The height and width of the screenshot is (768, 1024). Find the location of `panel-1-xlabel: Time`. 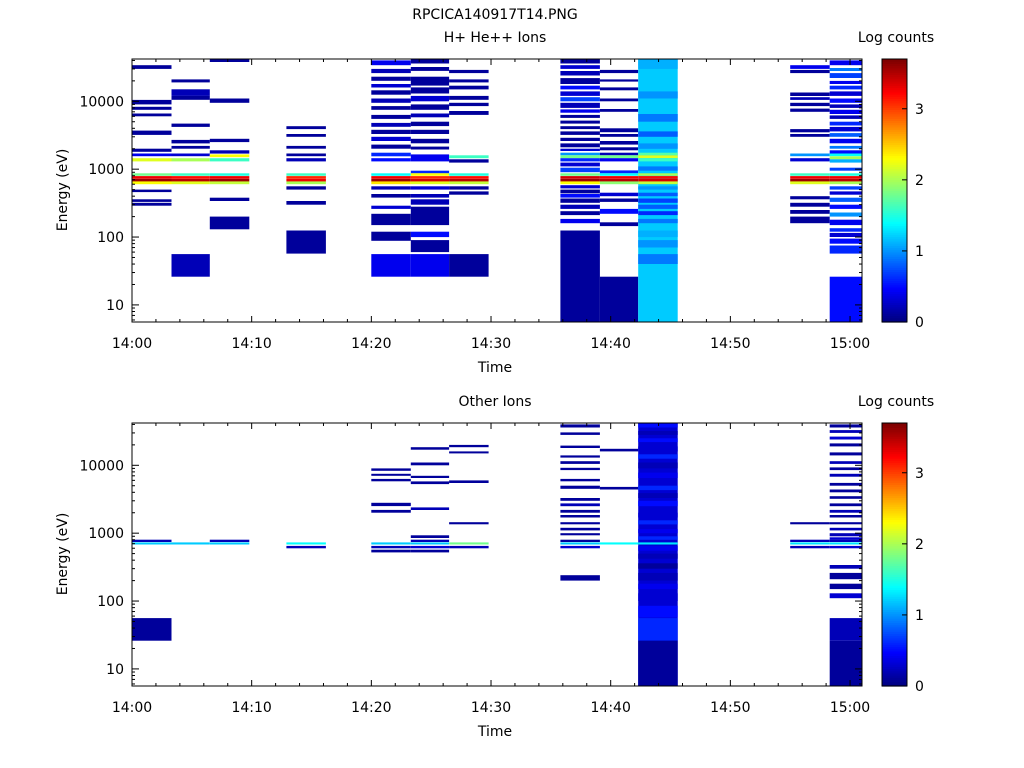

panel-1-xlabel: Time is located at coordinates (494, 368).